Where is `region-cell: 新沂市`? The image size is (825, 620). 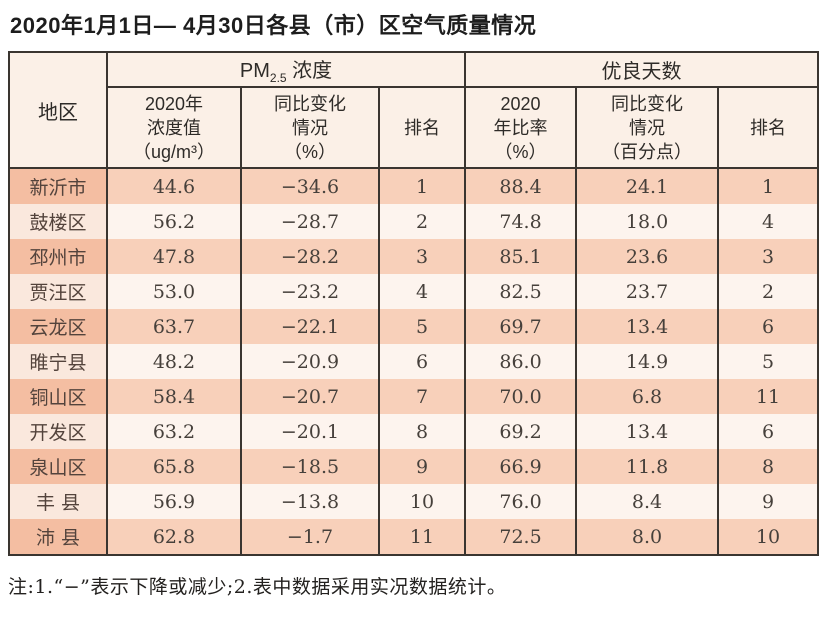
region-cell: 新沂市 is located at coordinates (58, 186).